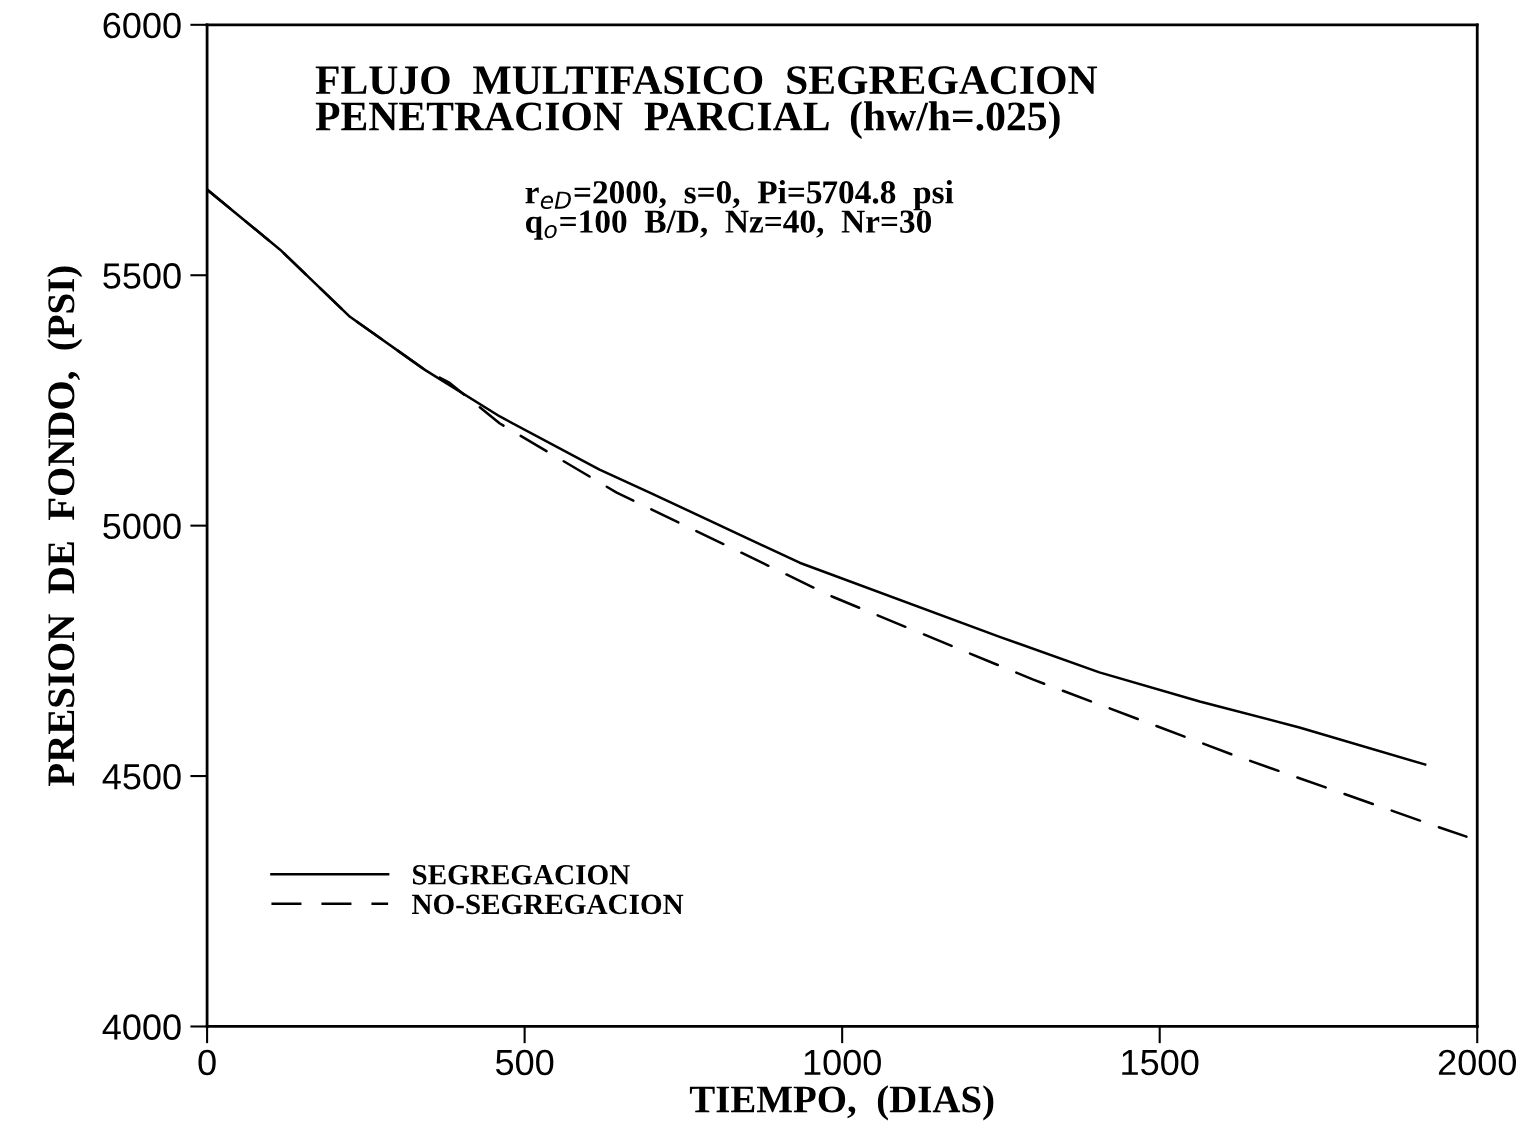 The image size is (1534, 1128). Describe the element at coordinates (141, 776) in the screenshot. I see `y-tick-label: 4500` at that location.